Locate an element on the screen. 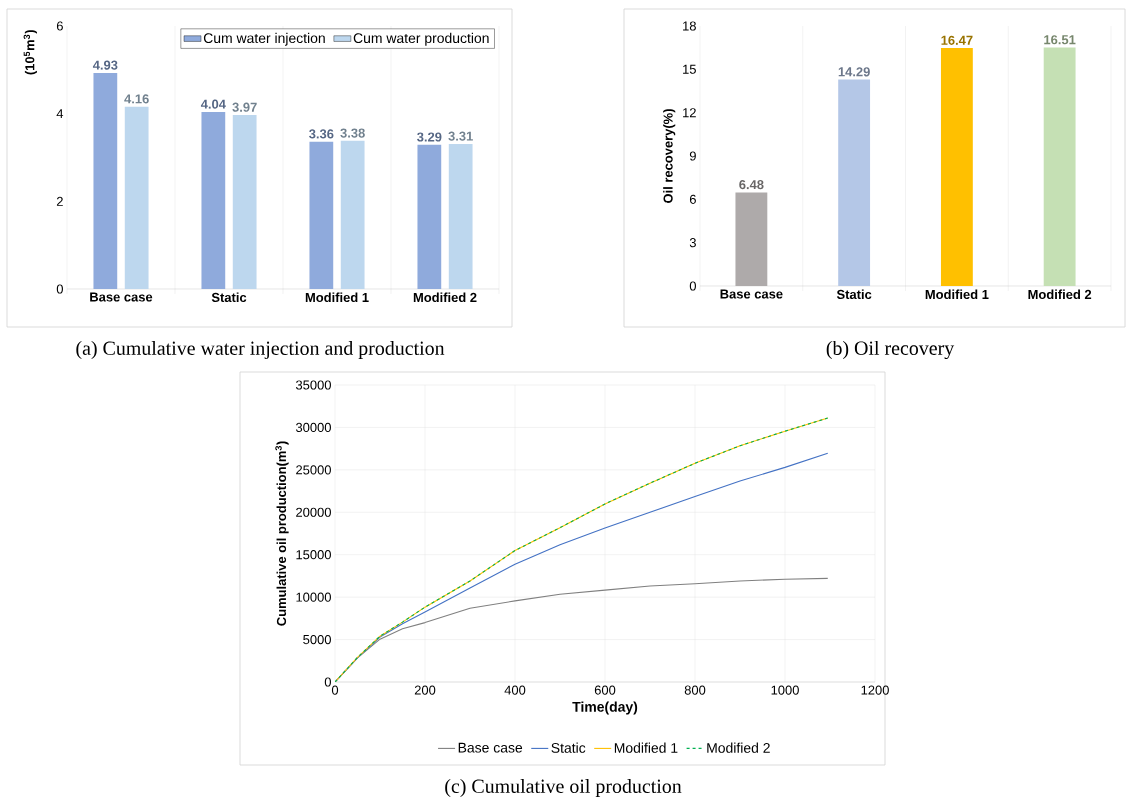  y-tick-label: 15000 is located at coordinates (313, 555).